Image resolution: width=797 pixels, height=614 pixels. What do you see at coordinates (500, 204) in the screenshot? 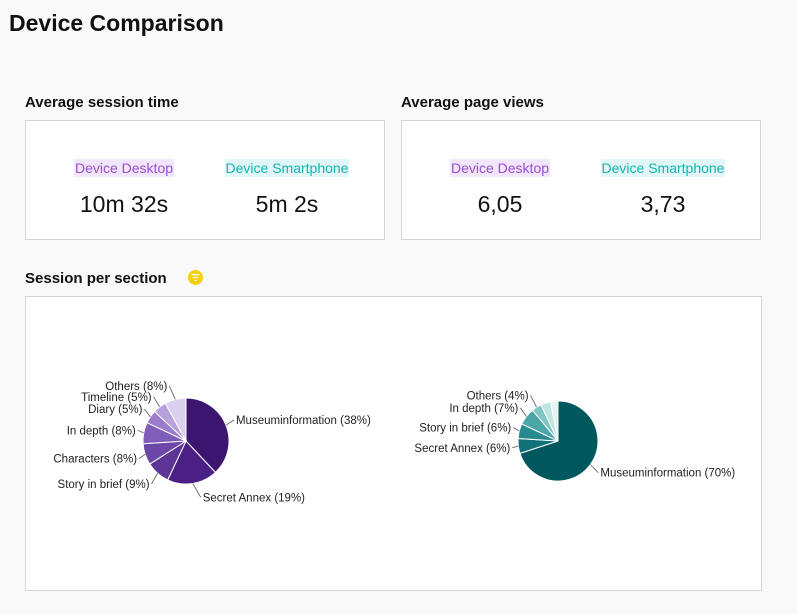
I see `desktop-value: 6,05` at bounding box center [500, 204].